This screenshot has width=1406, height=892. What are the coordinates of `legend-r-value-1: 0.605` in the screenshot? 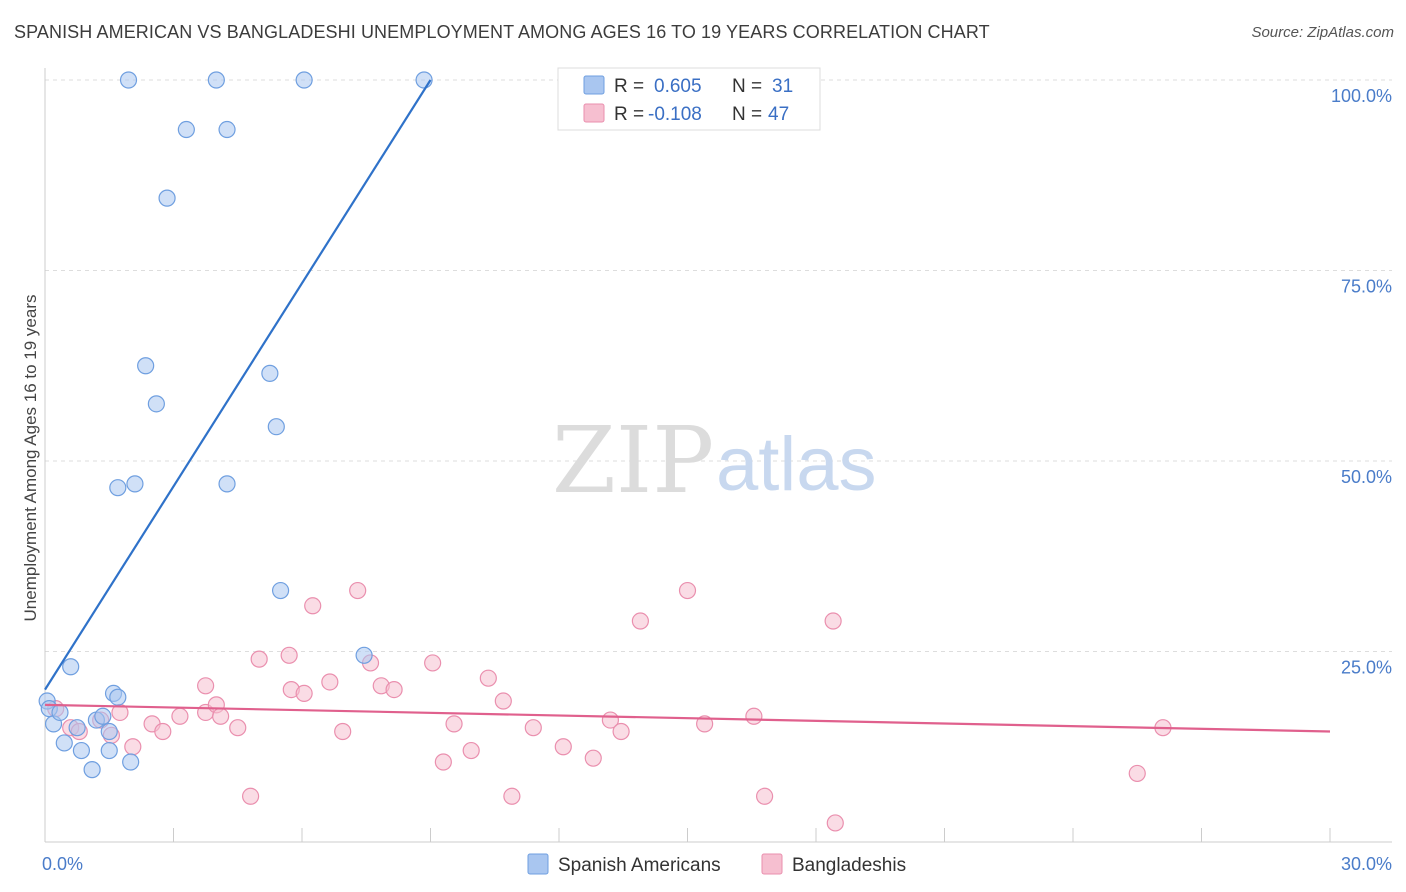 It's located at (678, 86).